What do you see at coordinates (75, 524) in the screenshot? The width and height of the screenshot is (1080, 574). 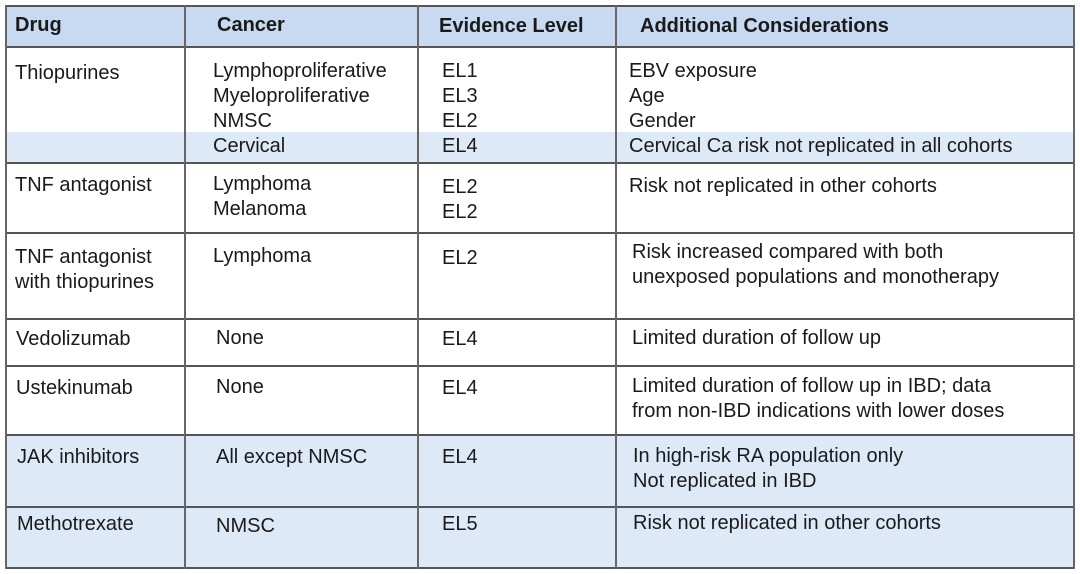 I see `drug-methotrexate: Methotrexate` at bounding box center [75, 524].